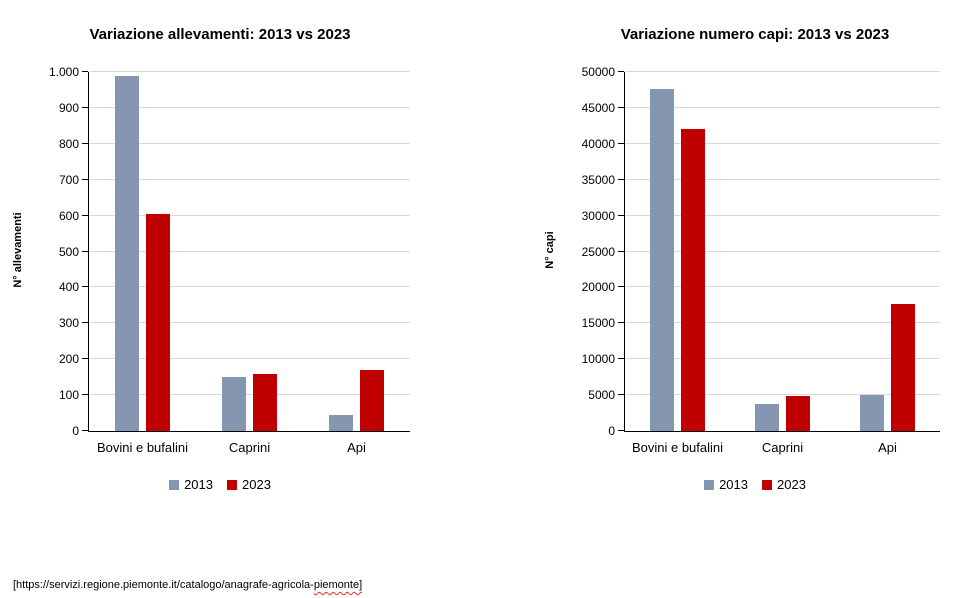 The width and height of the screenshot is (957, 598). I want to click on y-tick-label: 600, so click(68, 215).